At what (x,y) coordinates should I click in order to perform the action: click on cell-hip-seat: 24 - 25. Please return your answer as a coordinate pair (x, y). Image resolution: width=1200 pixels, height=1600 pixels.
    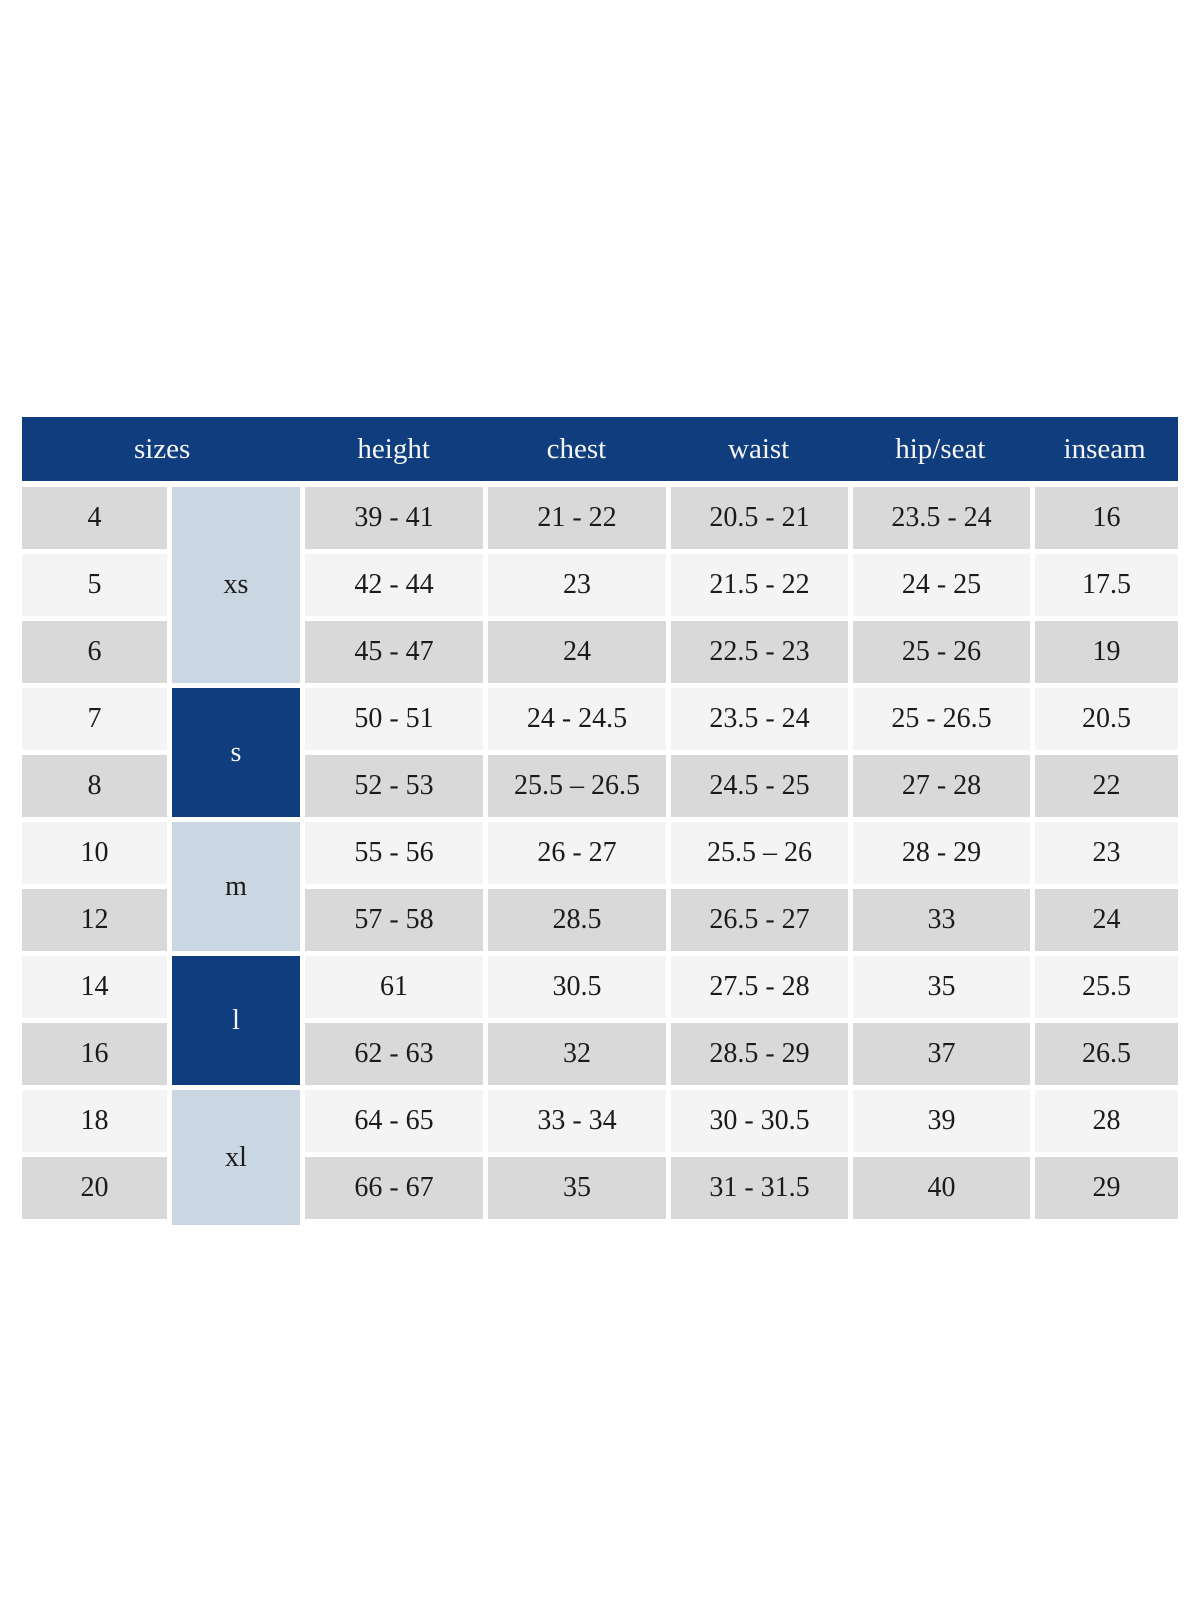
    Looking at the image, I should click on (941, 585).